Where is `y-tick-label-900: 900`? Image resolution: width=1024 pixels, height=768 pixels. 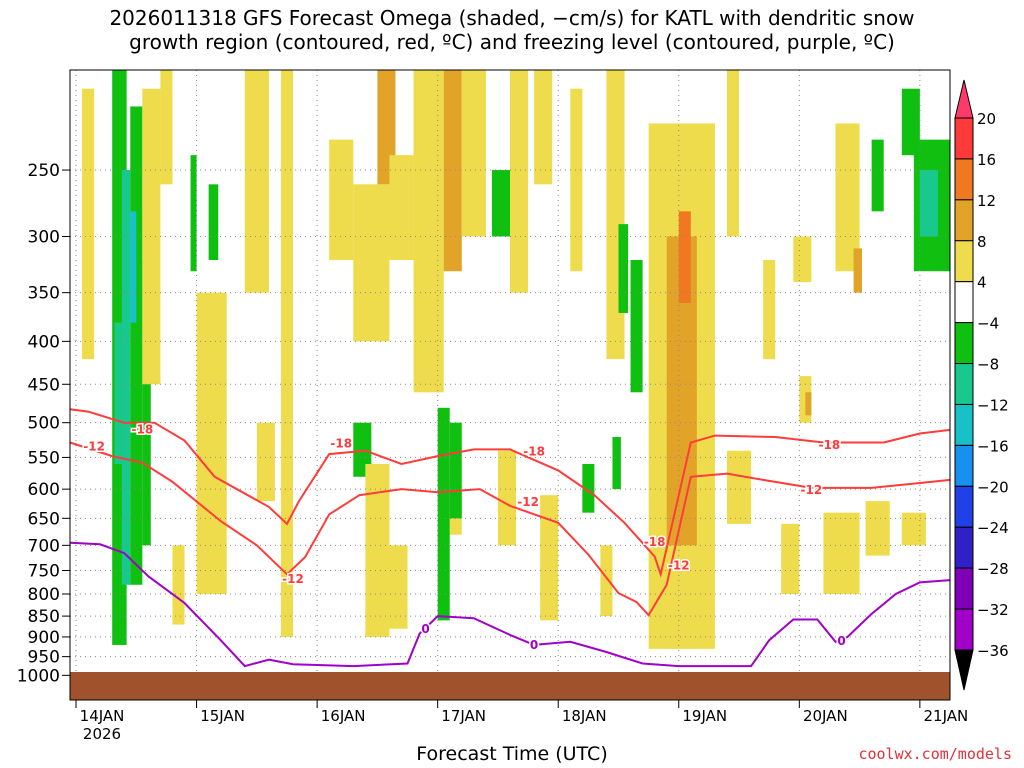 y-tick-label-900: 900 is located at coordinates (44, 638).